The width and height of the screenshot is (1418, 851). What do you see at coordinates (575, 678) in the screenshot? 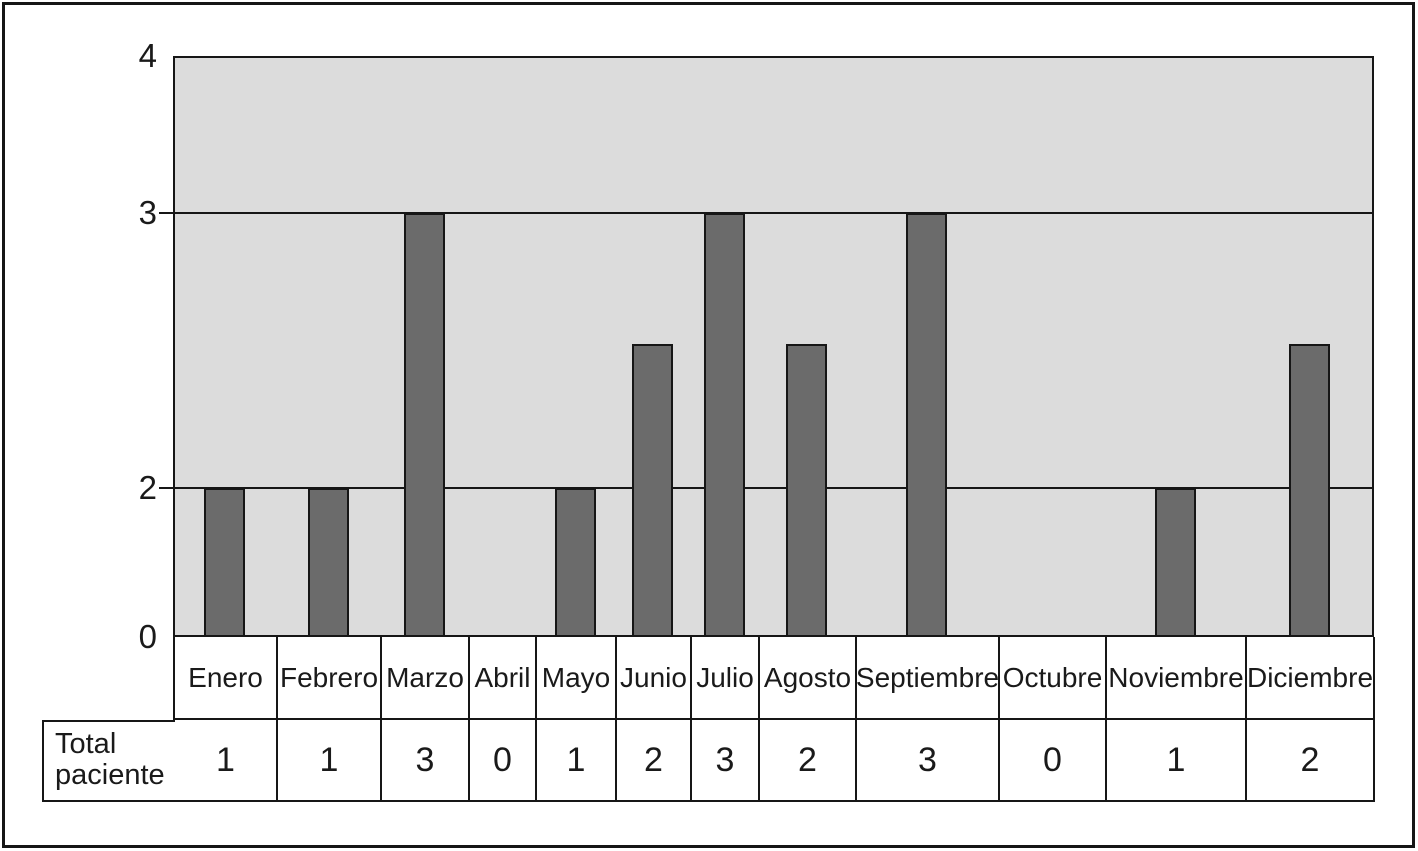
I see `month-cell: Mayo` at bounding box center [575, 678].